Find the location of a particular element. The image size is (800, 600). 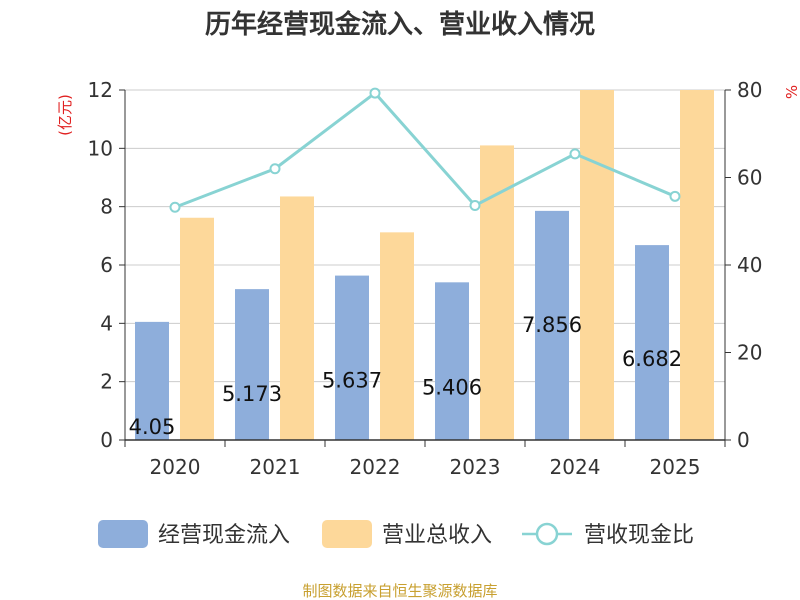

line-ratio-point-2021 is located at coordinates (275, 169).